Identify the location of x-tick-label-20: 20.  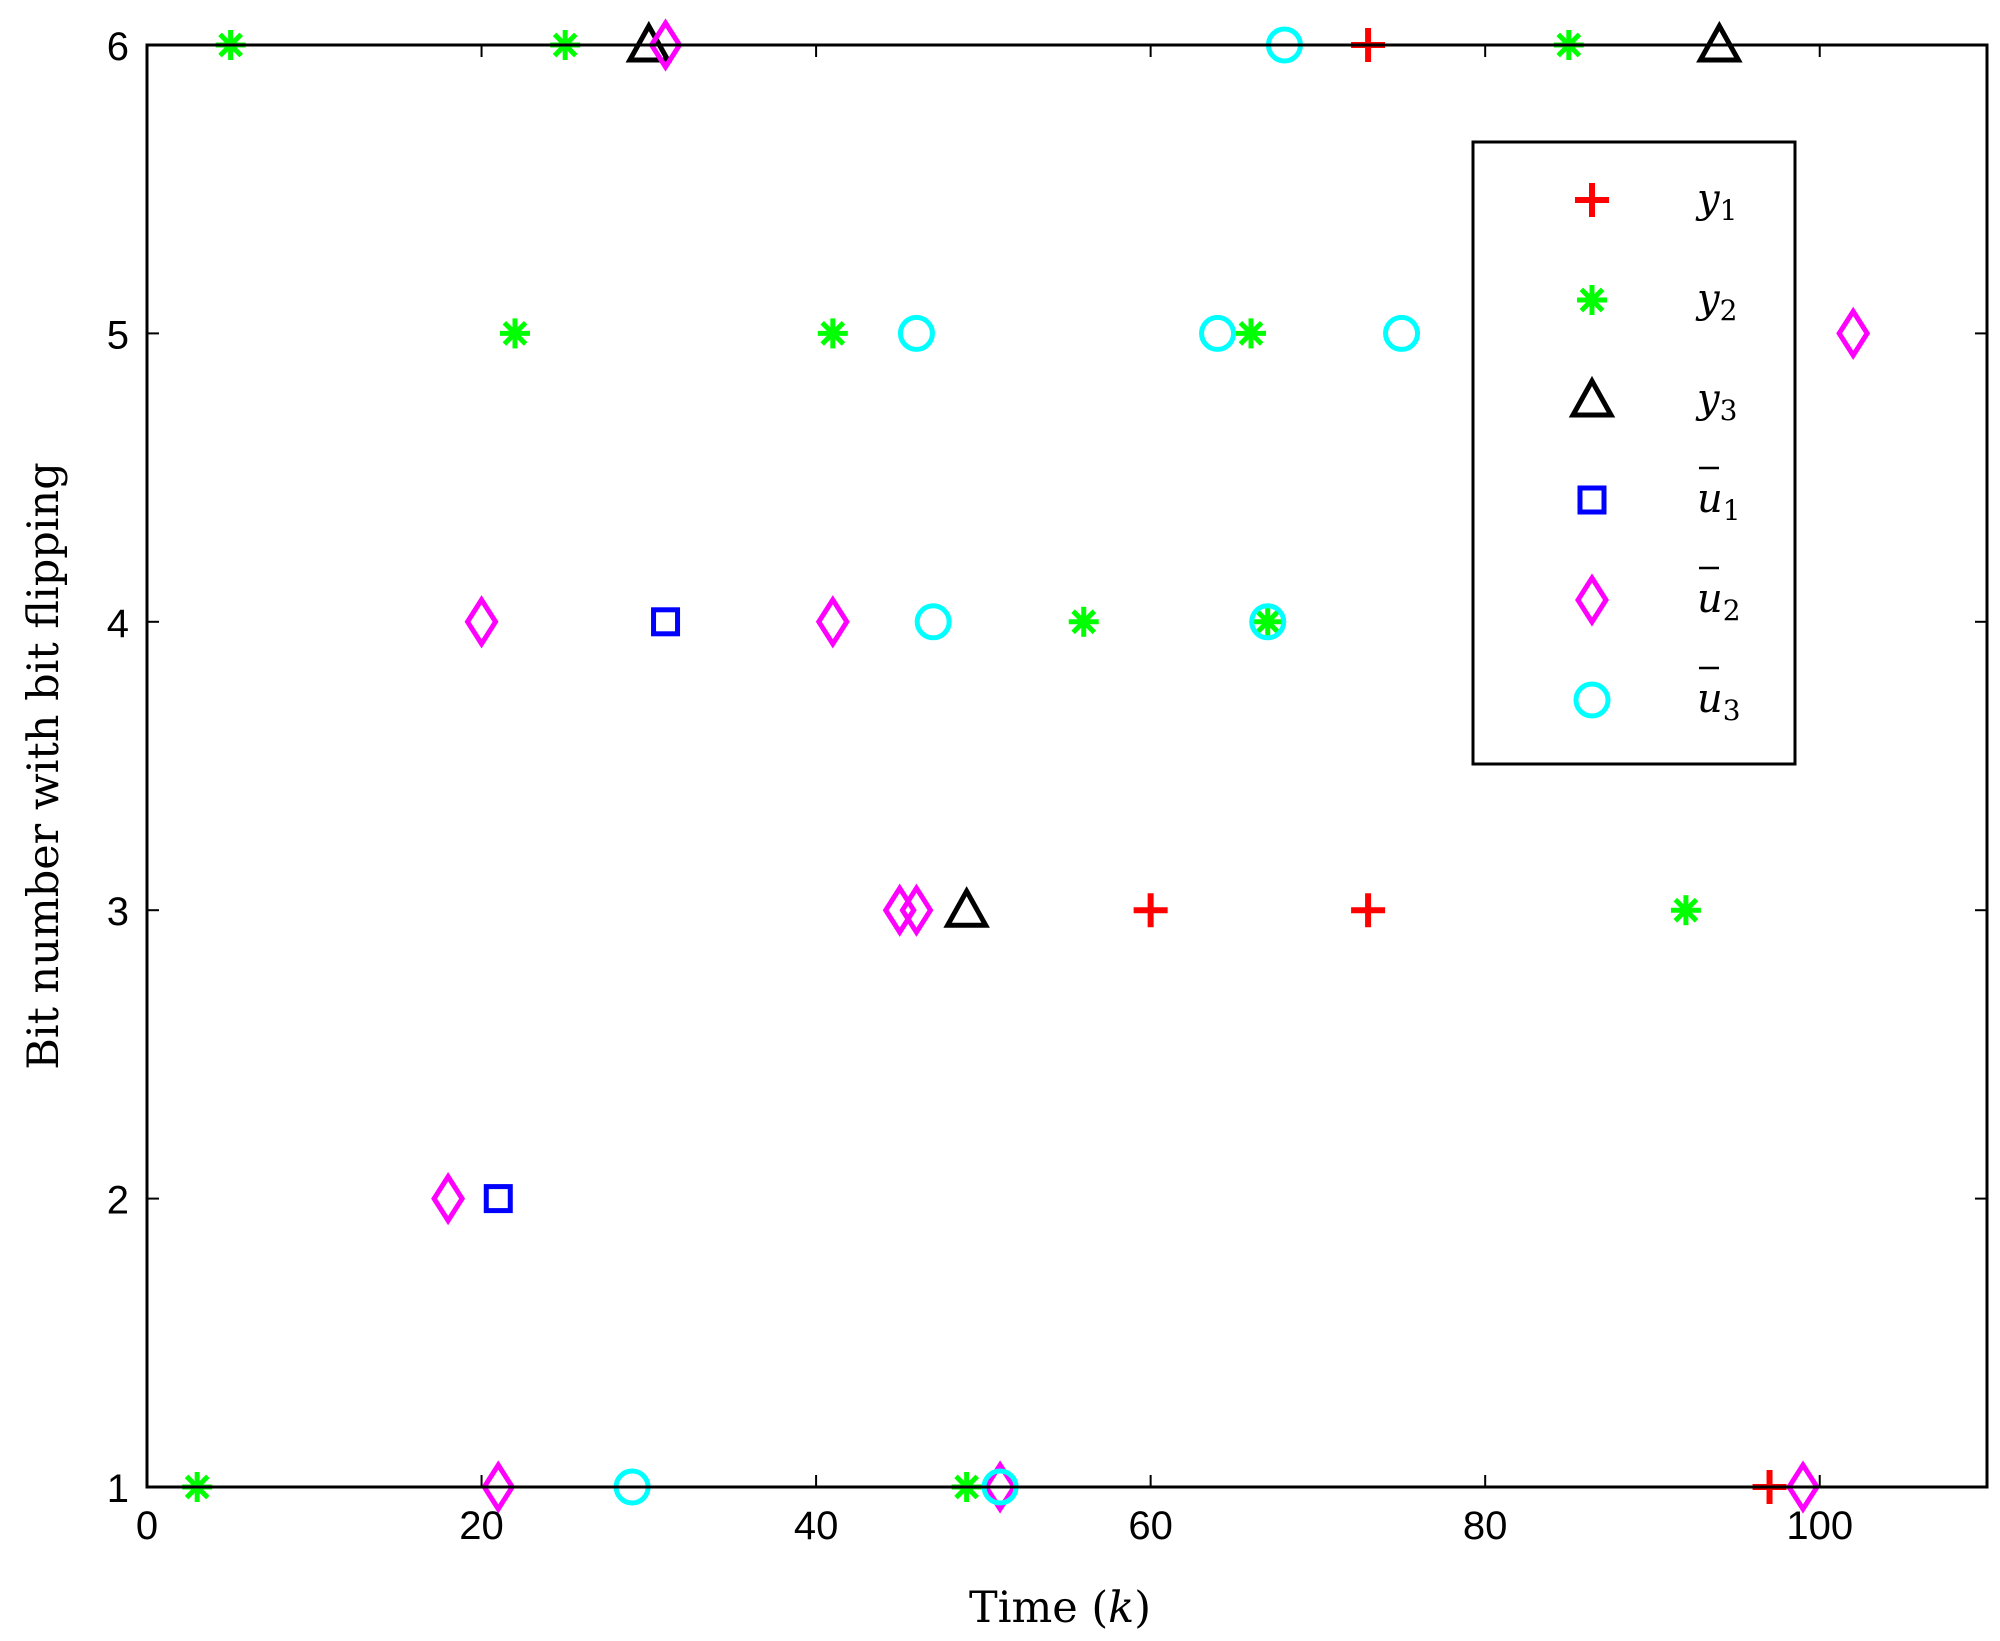
(481, 1526).